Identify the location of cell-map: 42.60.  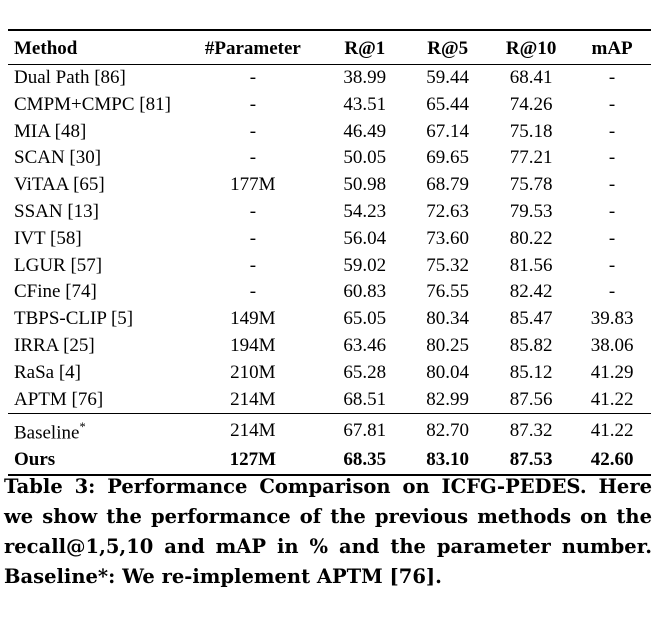
(612, 460).